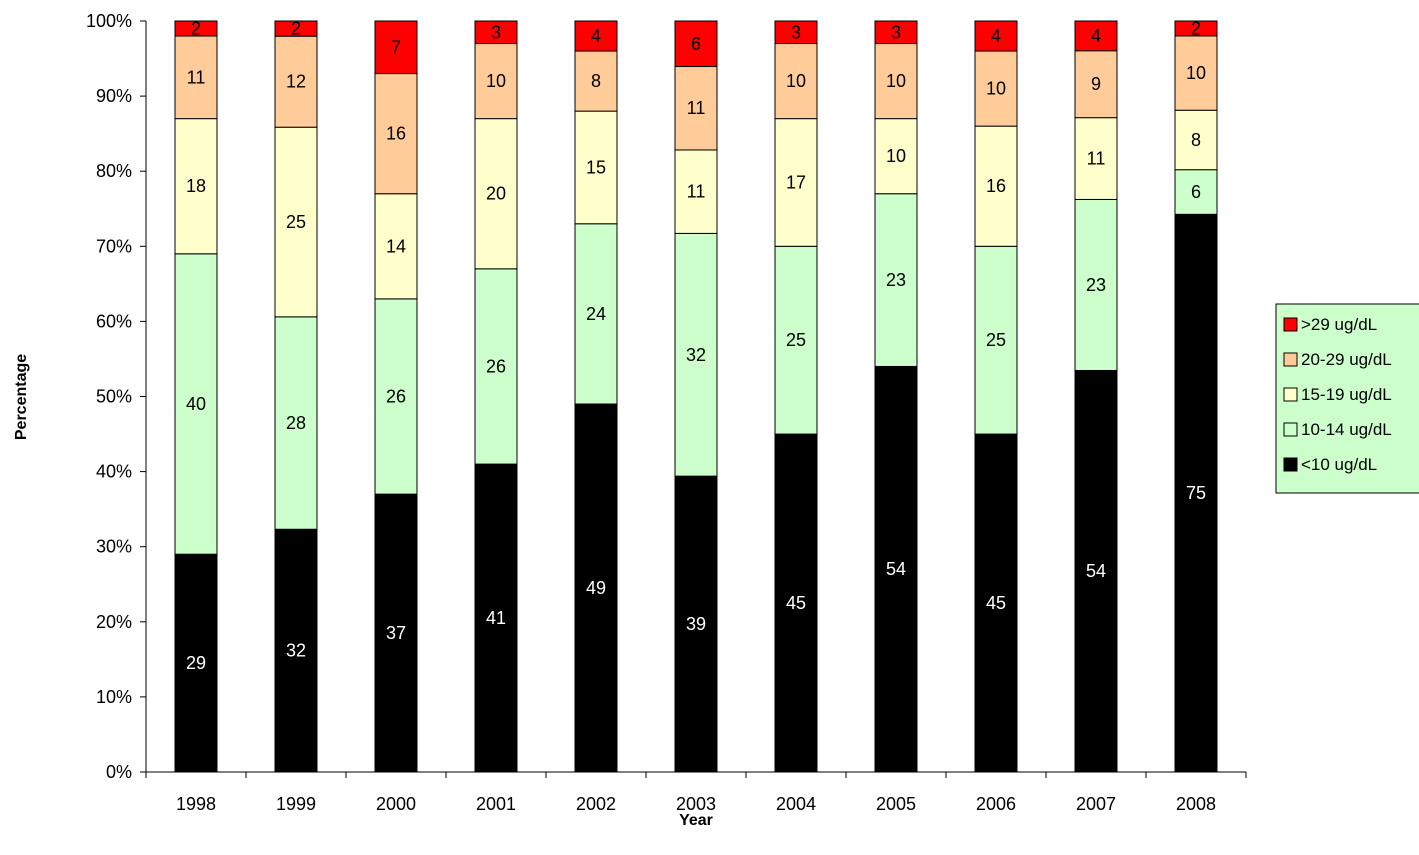 The image size is (1419, 855). What do you see at coordinates (114, 547) in the screenshot?
I see `y-tick-label: 30%` at bounding box center [114, 547].